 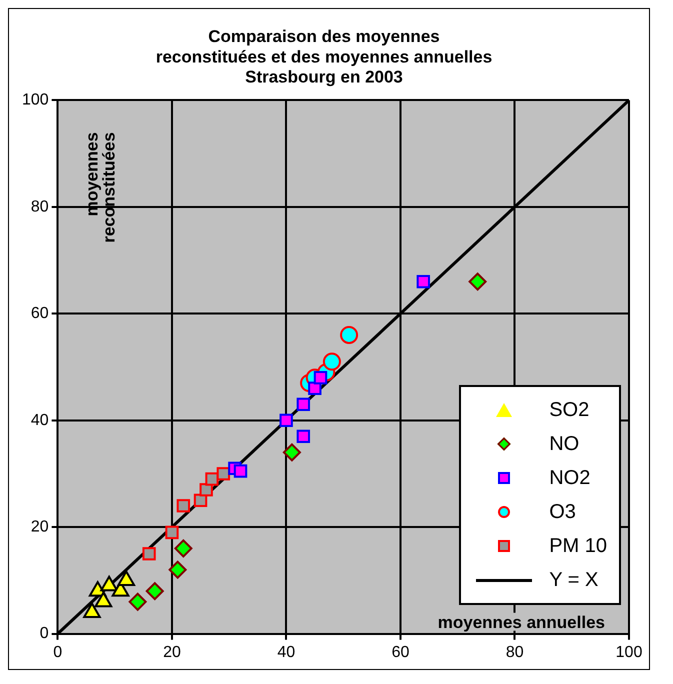 I want to click on y-tick-label: 60, so click(x=39, y=313).